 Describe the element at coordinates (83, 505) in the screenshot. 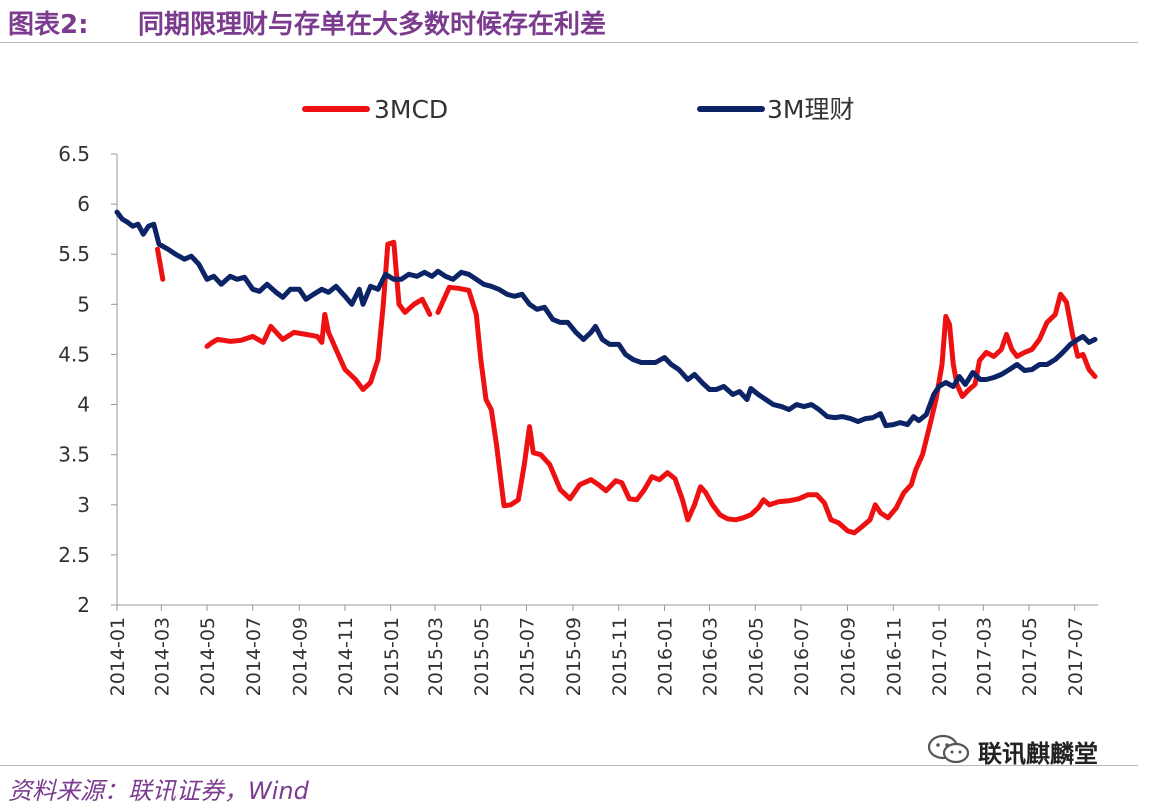

I see `y-tick-label: 3` at that location.